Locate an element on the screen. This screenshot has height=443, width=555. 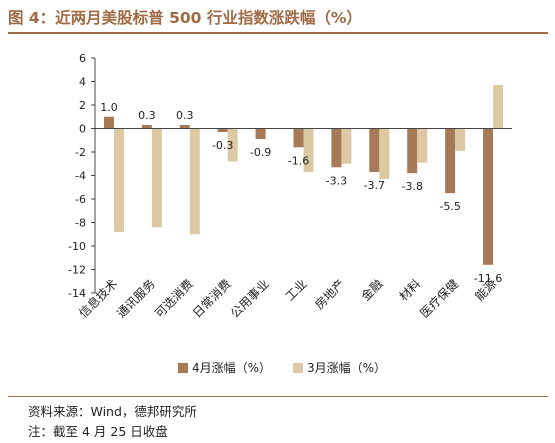
title-divider is located at coordinates (278, 33).